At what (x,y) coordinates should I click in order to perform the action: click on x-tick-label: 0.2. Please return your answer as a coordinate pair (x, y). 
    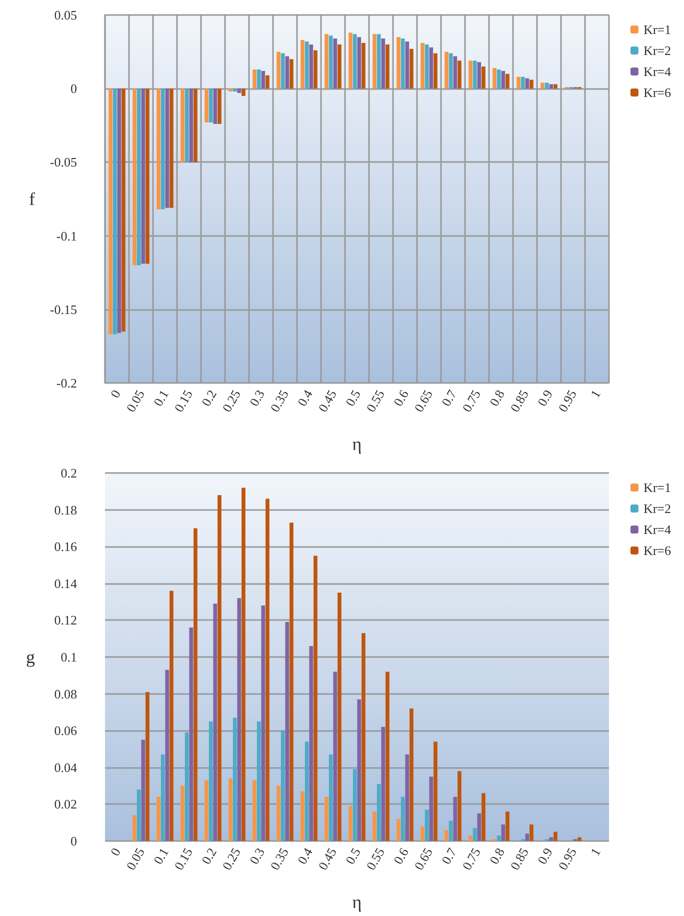
    Looking at the image, I should click on (209, 398).